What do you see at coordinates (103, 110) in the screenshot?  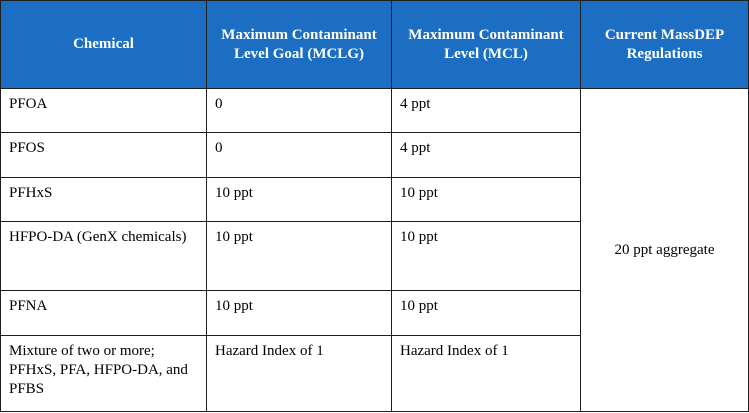 I see `cell-chemical: PFOA` at bounding box center [103, 110].